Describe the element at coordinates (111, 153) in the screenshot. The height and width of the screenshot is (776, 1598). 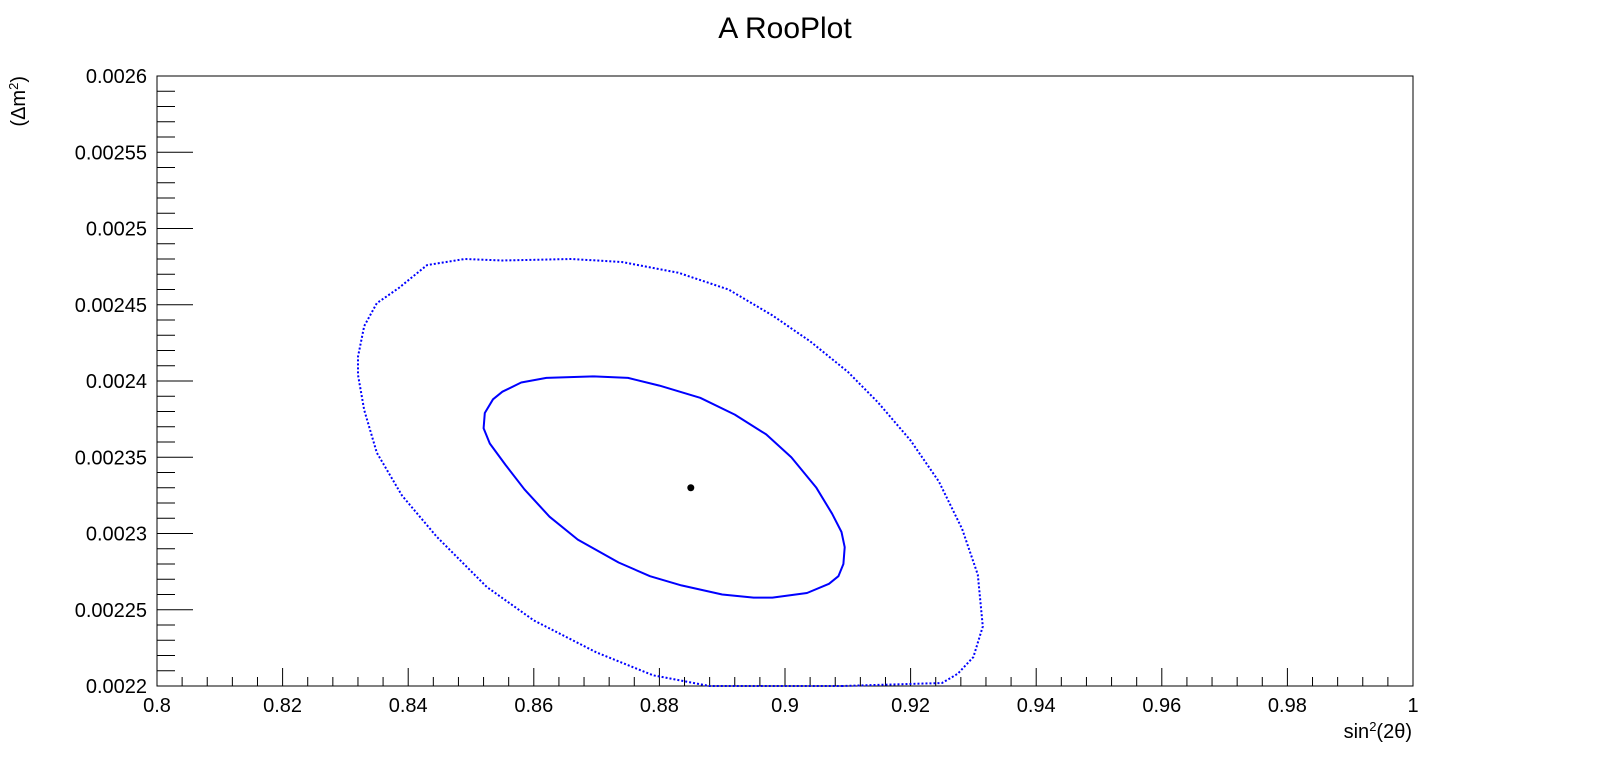
I see `y-tick-label: 0.00255` at that location.